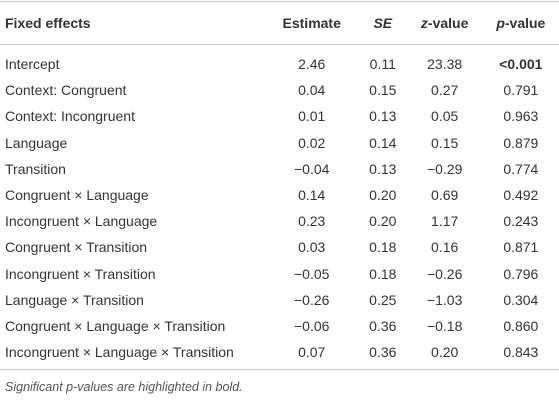 Image resolution: width=559 pixels, height=409 pixels. What do you see at coordinates (312, 247) in the screenshot?
I see `cell: 0.03` at bounding box center [312, 247].